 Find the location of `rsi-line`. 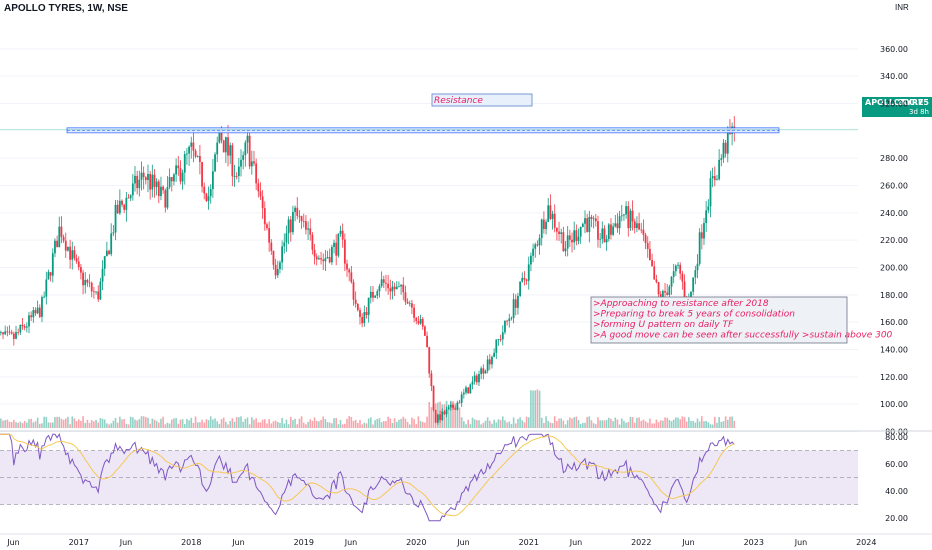

rsi-line is located at coordinates (367, 477).